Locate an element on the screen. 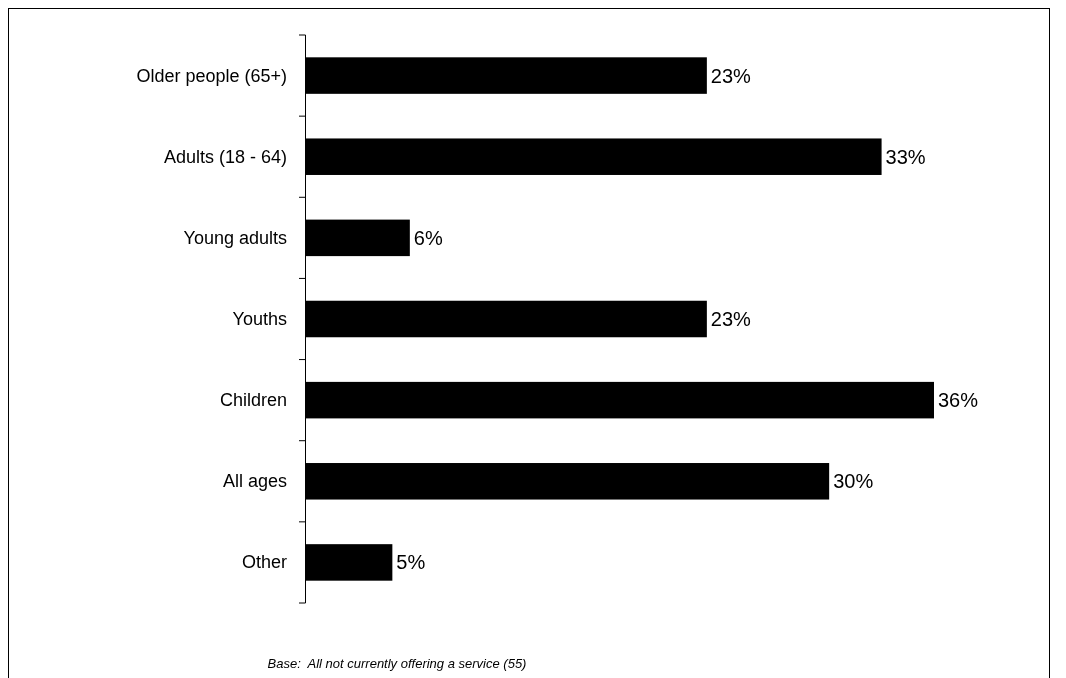  y-tick-label: All ages is located at coordinates (254, 481).